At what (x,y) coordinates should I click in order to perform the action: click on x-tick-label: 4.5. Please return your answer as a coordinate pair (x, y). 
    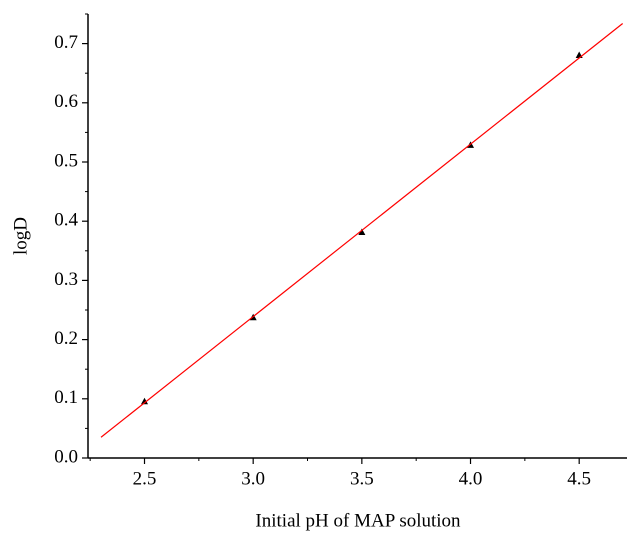
    Looking at the image, I should click on (579, 478).